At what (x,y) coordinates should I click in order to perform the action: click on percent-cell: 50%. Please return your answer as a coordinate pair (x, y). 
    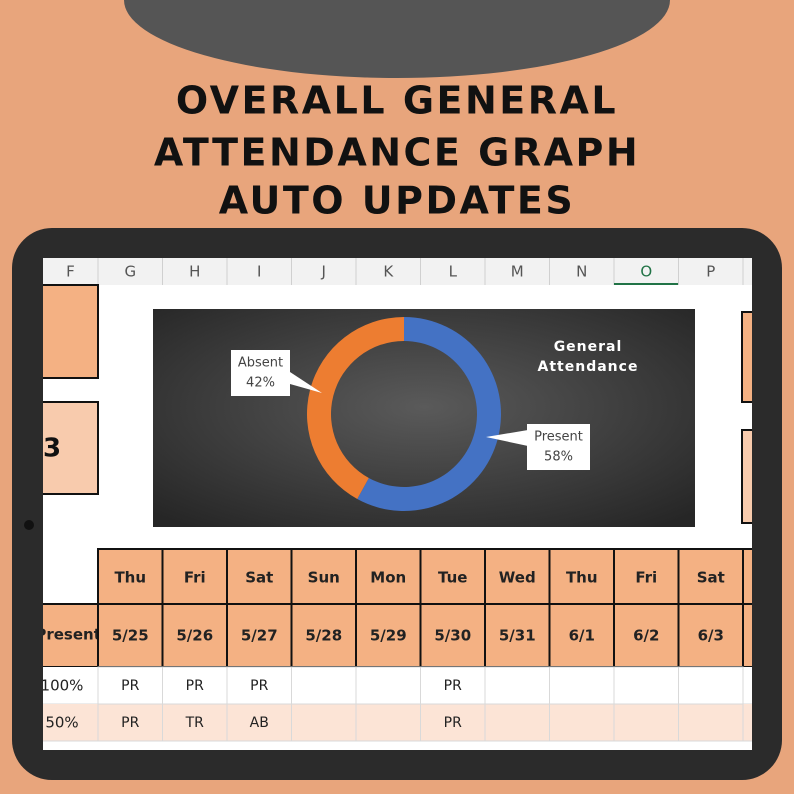
    Looking at the image, I should click on (61, 723).